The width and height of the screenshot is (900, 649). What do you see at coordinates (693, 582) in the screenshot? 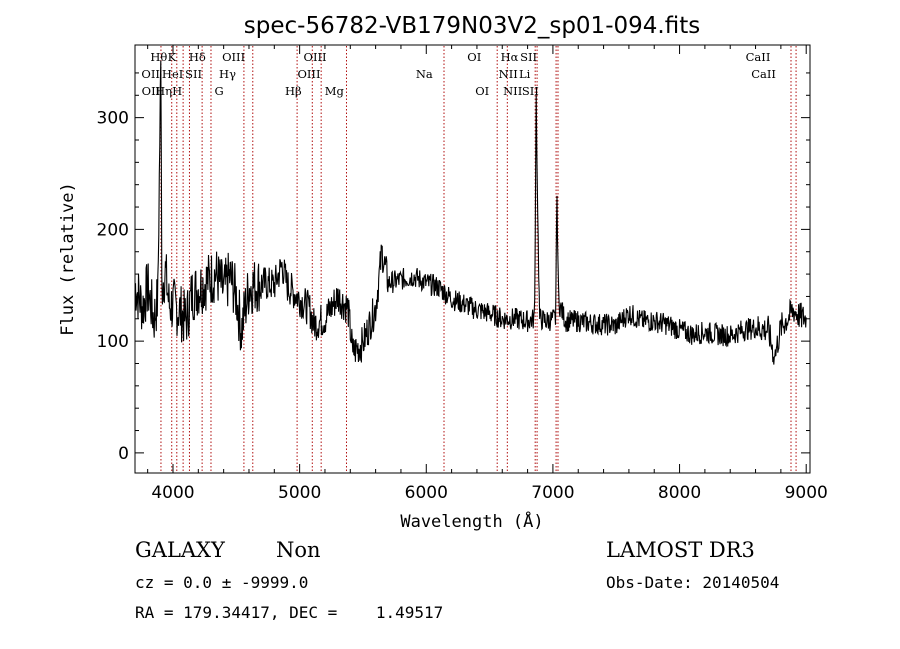
I see `obs-date: Obs-Date: 20140504` at bounding box center [693, 582].